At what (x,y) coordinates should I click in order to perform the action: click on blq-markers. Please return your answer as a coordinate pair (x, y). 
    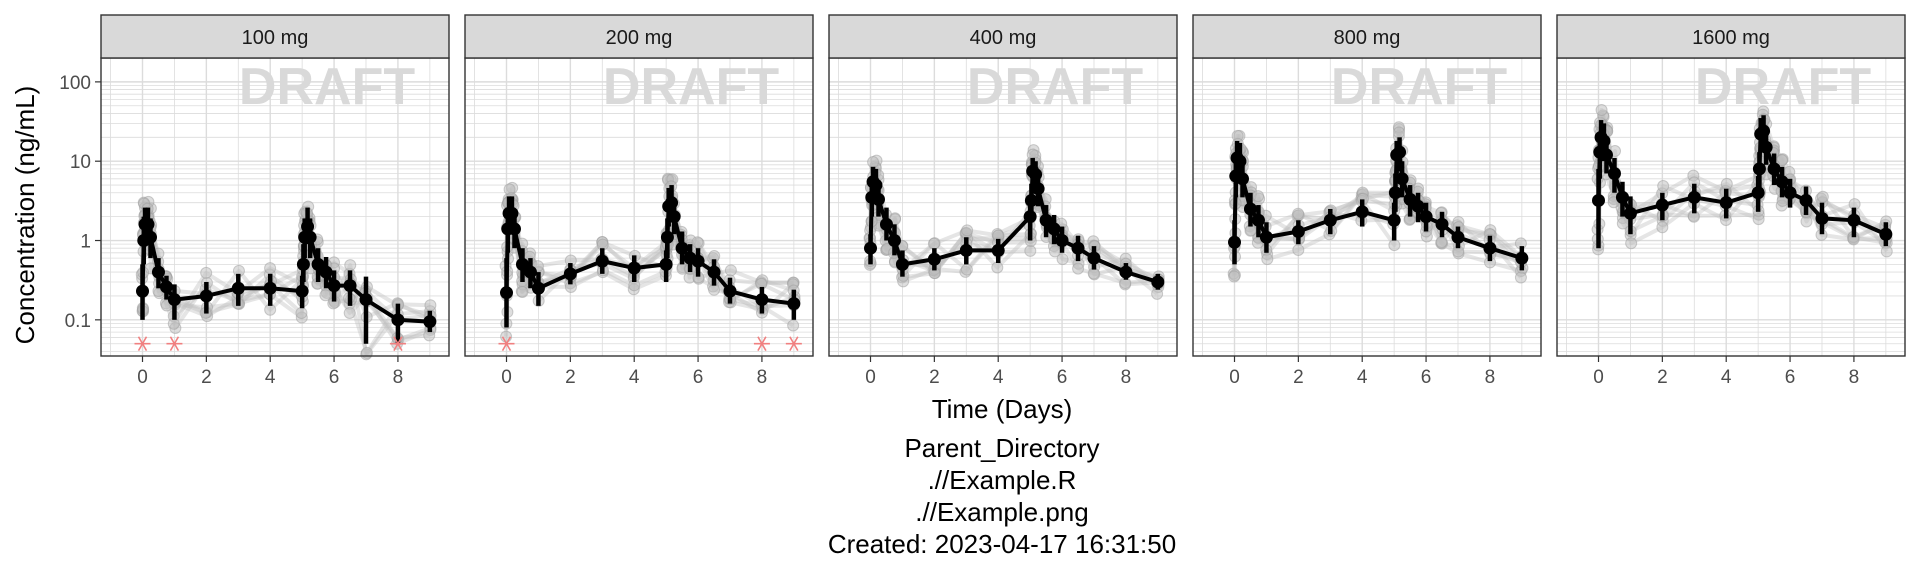
    Looking at the image, I should click on (650, 344).